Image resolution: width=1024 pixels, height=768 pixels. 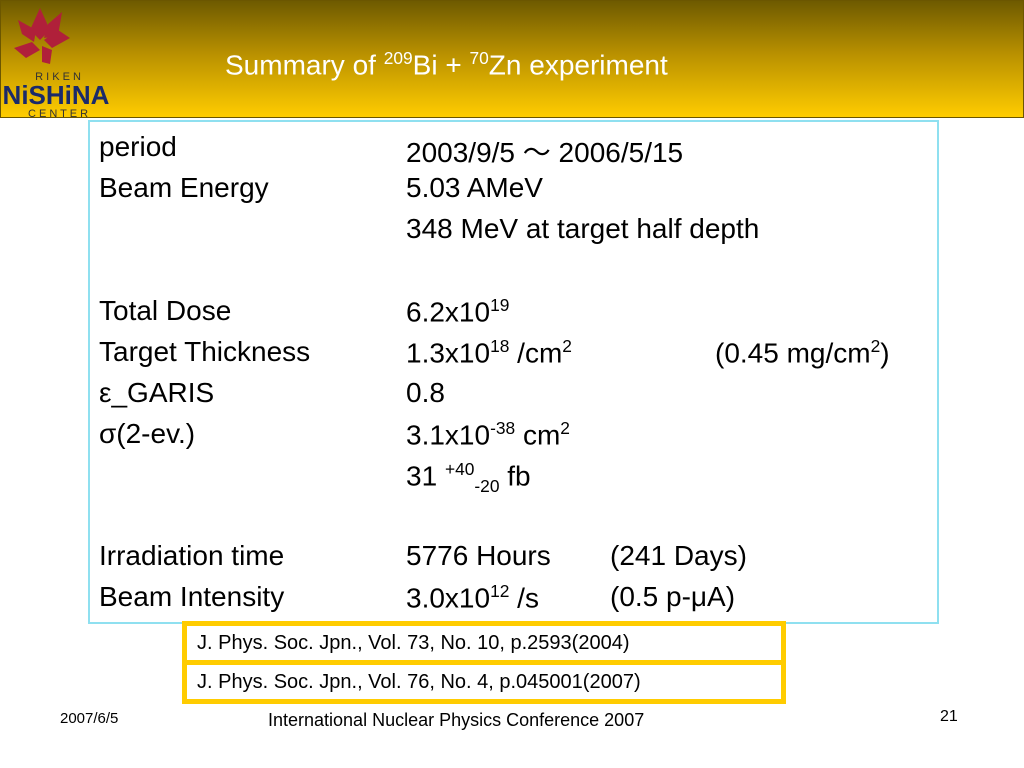 I want to click on text-run: Bi +, so click(x=441, y=65).